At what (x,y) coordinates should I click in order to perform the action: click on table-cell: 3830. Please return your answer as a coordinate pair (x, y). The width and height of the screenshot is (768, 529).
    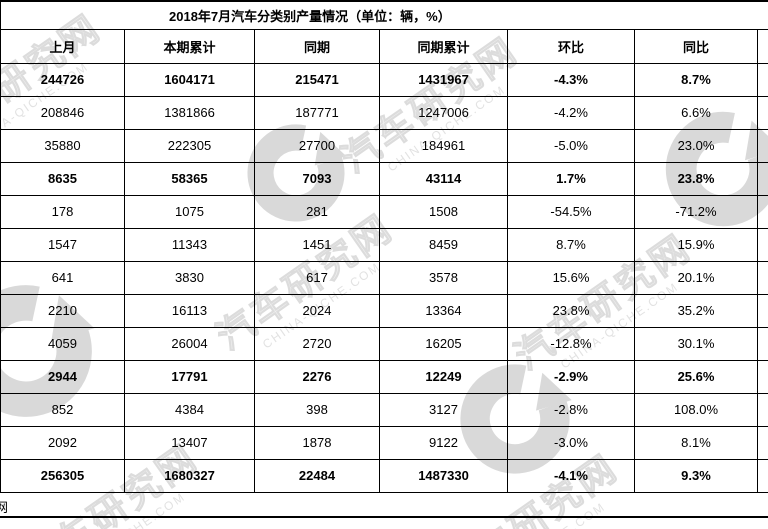
    Looking at the image, I should click on (189, 277).